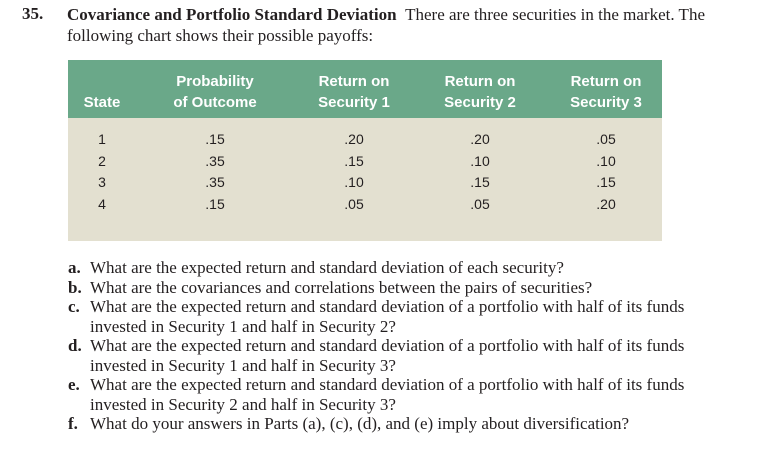 This screenshot has height=456, width=765. What do you see at coordinates (480, 92) in the screenshot?
I see `header-security-2: Return on Security 2` at bounding box center [480, 92].